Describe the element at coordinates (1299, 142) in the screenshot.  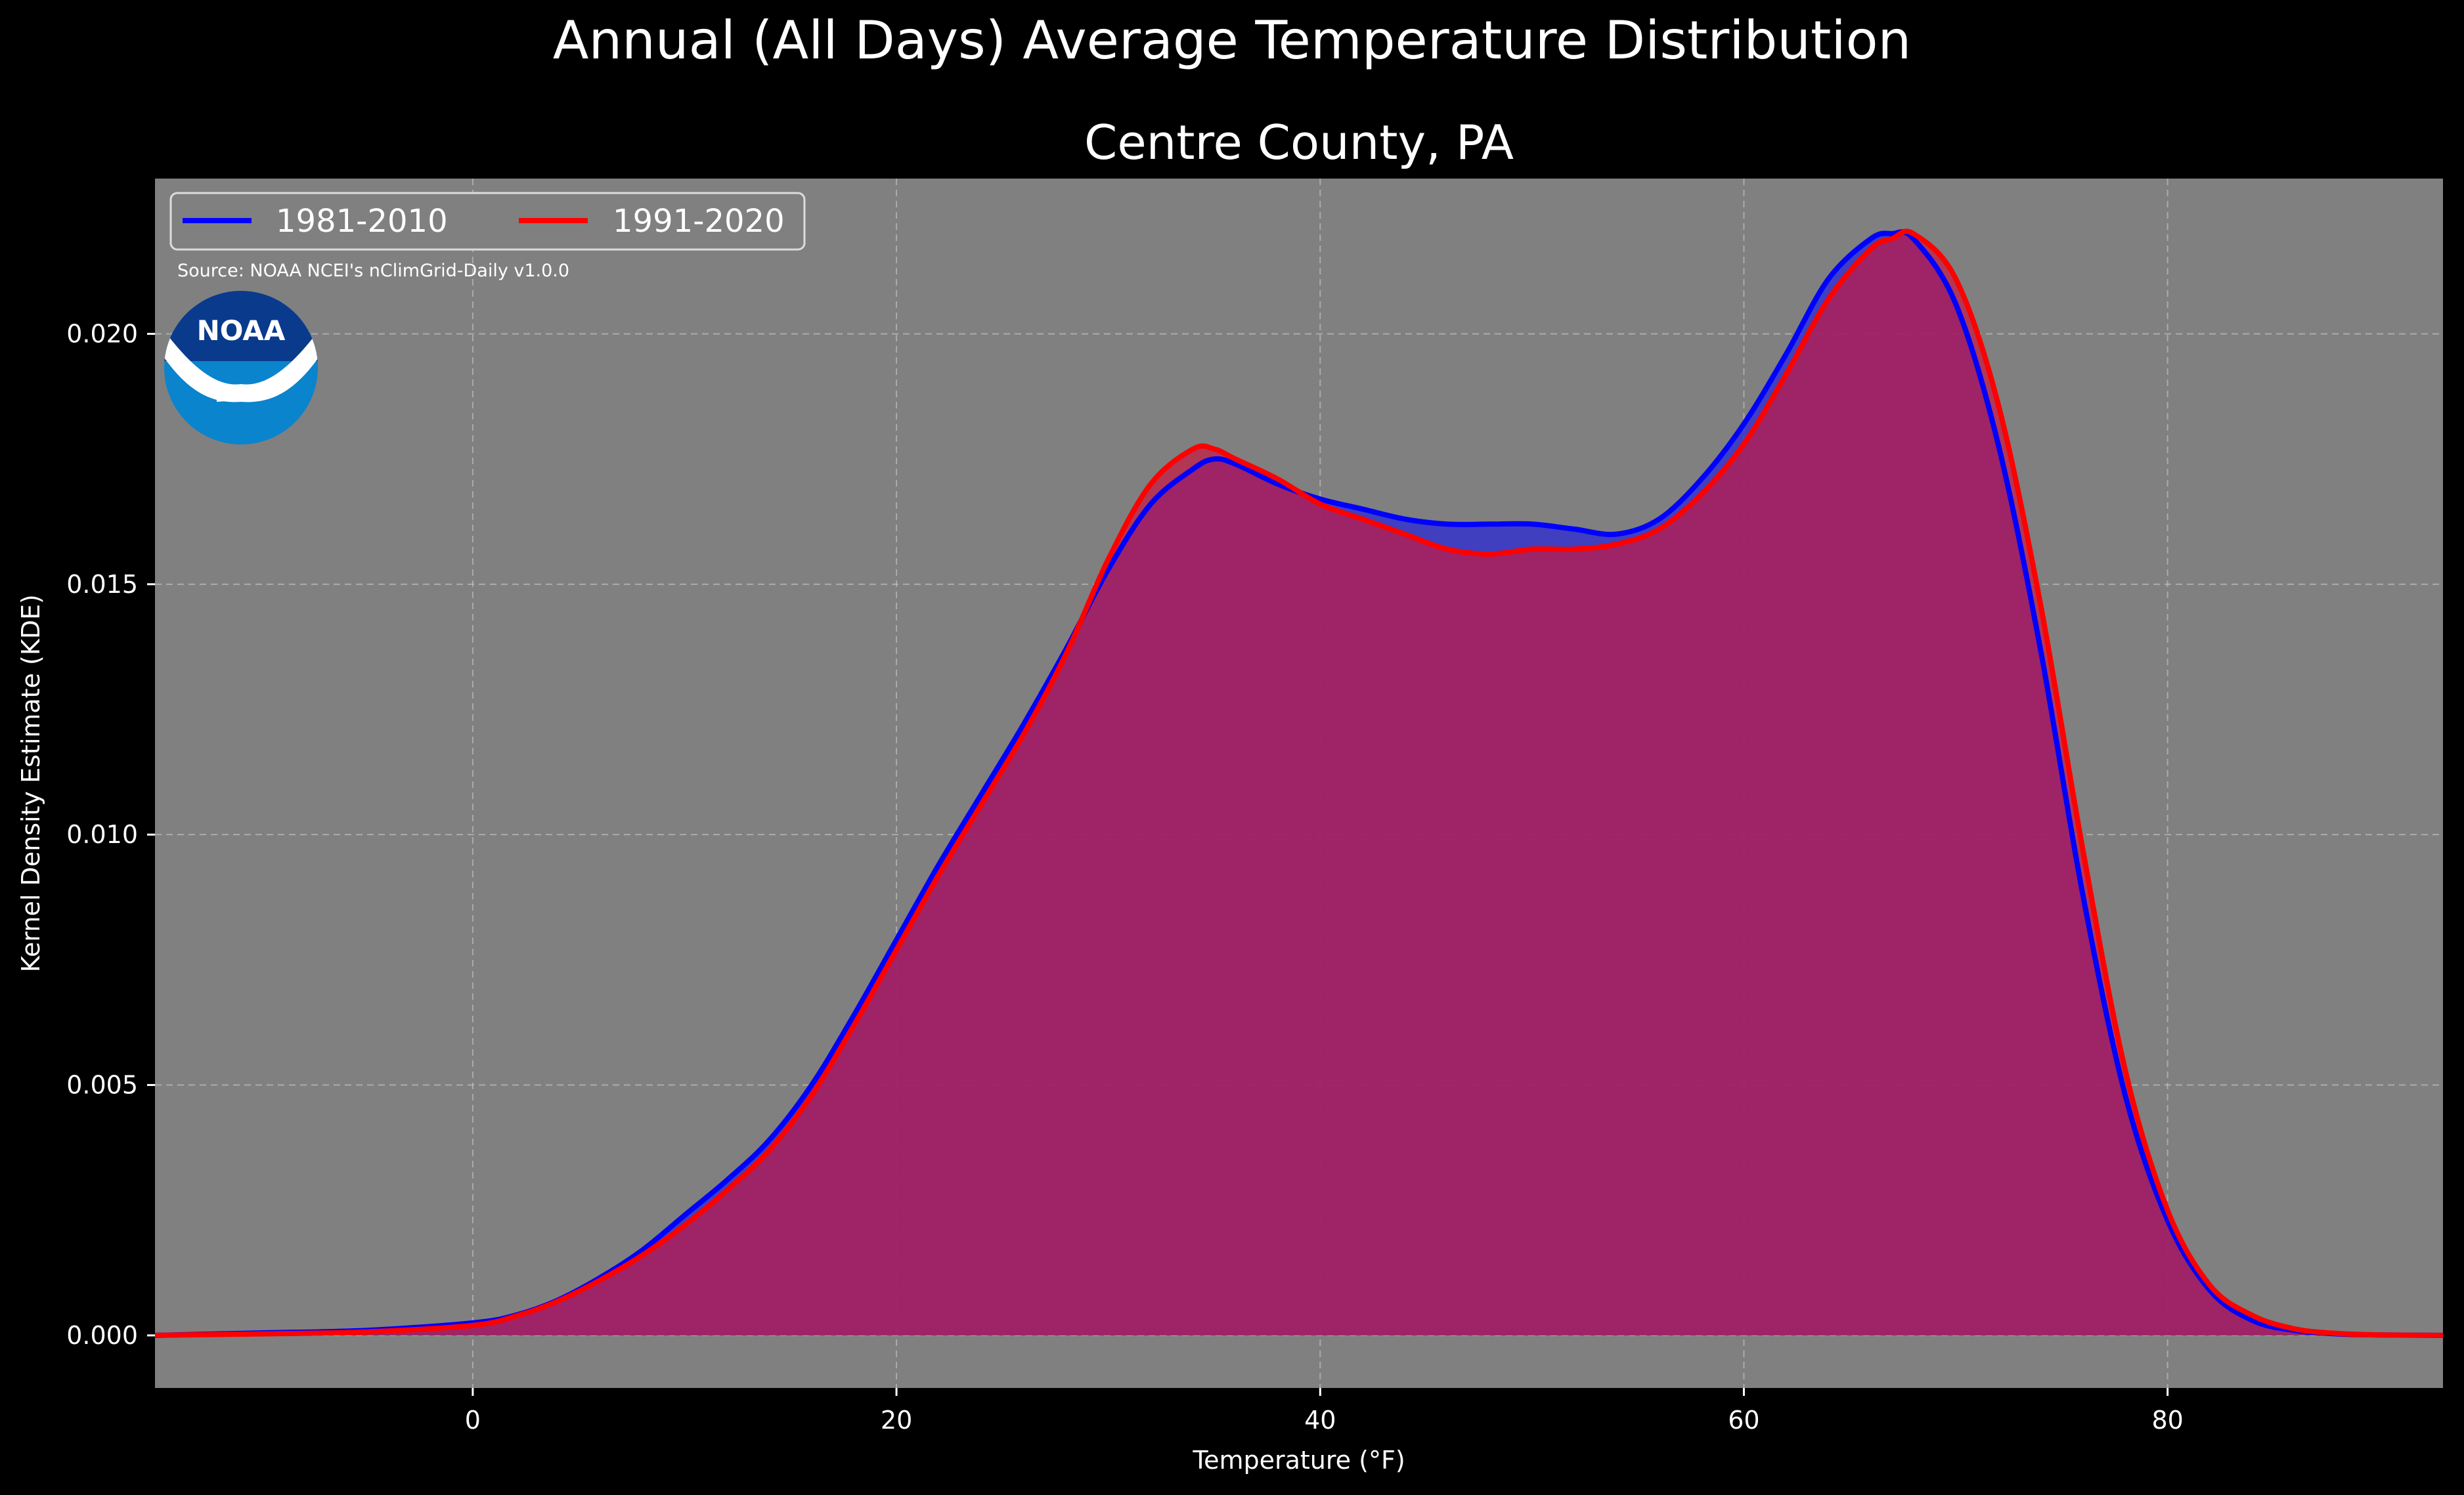
I see `axes-title: Centre County, PA` at that location.